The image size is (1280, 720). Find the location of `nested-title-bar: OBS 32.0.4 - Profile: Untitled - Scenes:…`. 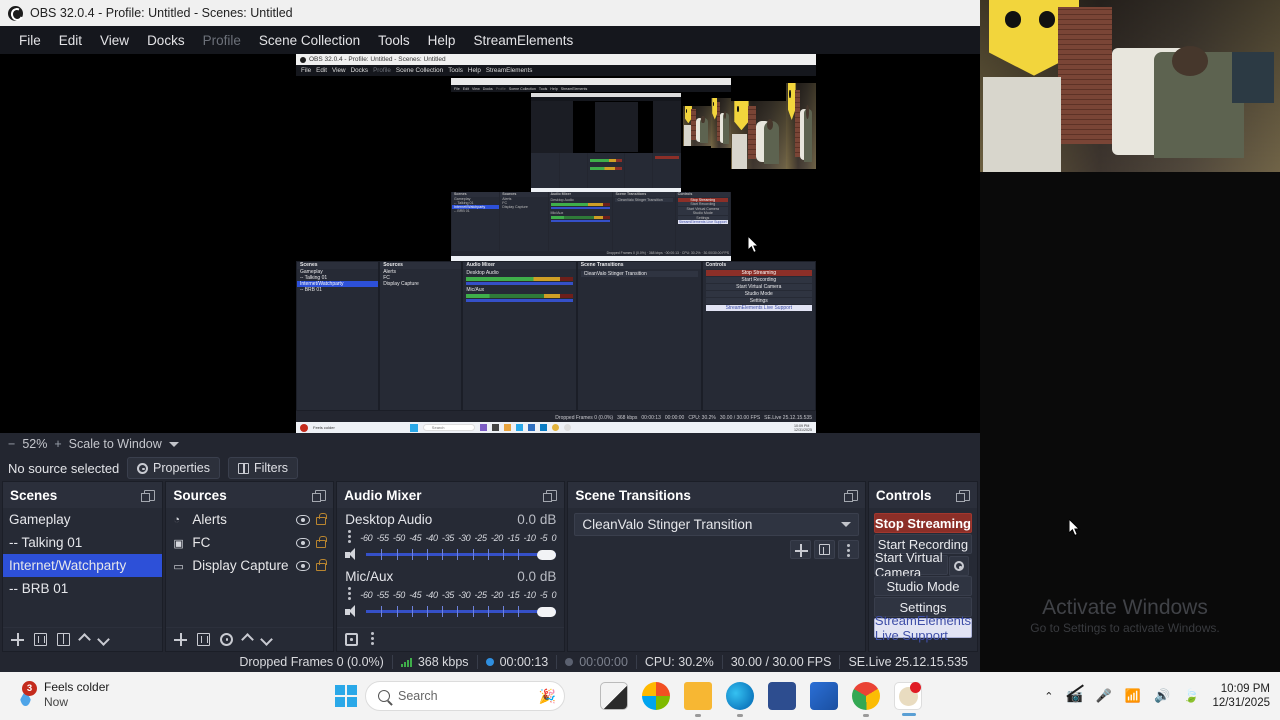

nested-title-bar: OBS 32.0.4 - Profile: Untitled - Scenes:… is located at coordinates (556, 59).